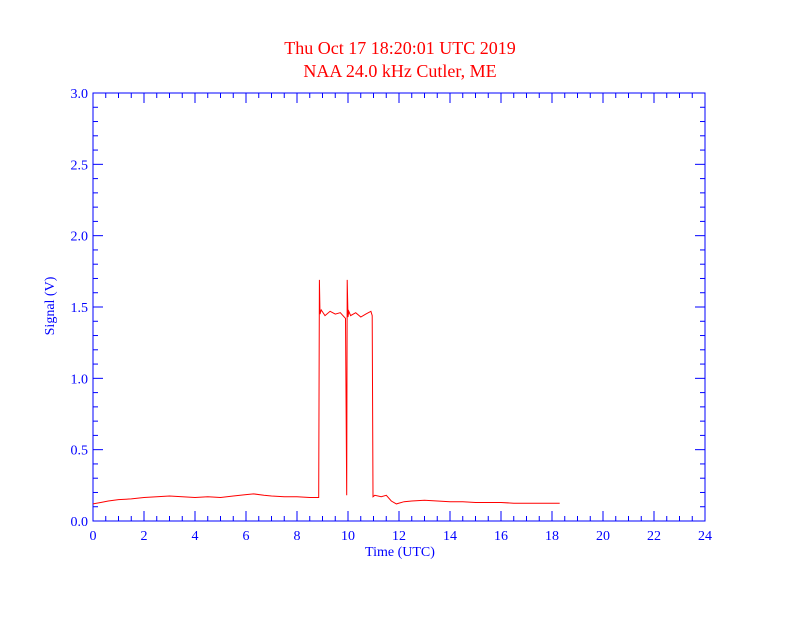 The height and width of the screenshot is (617, 792). What do you see at coordinates (348, 536) in the screenshot?
I see `x-tick-label: 10` at bounding box center [348, 536].